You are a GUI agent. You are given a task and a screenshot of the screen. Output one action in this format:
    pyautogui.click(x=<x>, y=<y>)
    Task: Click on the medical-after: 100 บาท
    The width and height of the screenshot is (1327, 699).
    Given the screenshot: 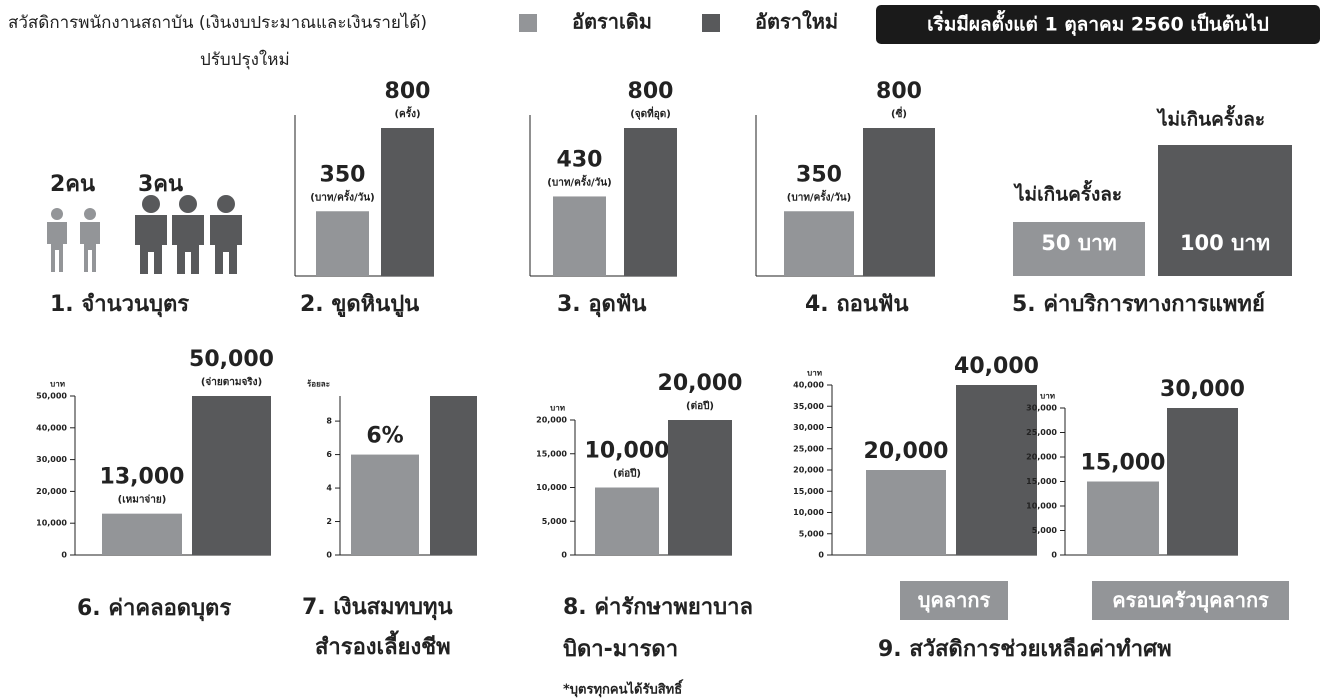 What is the action you would take?
    pyautogui.click(x=1225, y=243)
    